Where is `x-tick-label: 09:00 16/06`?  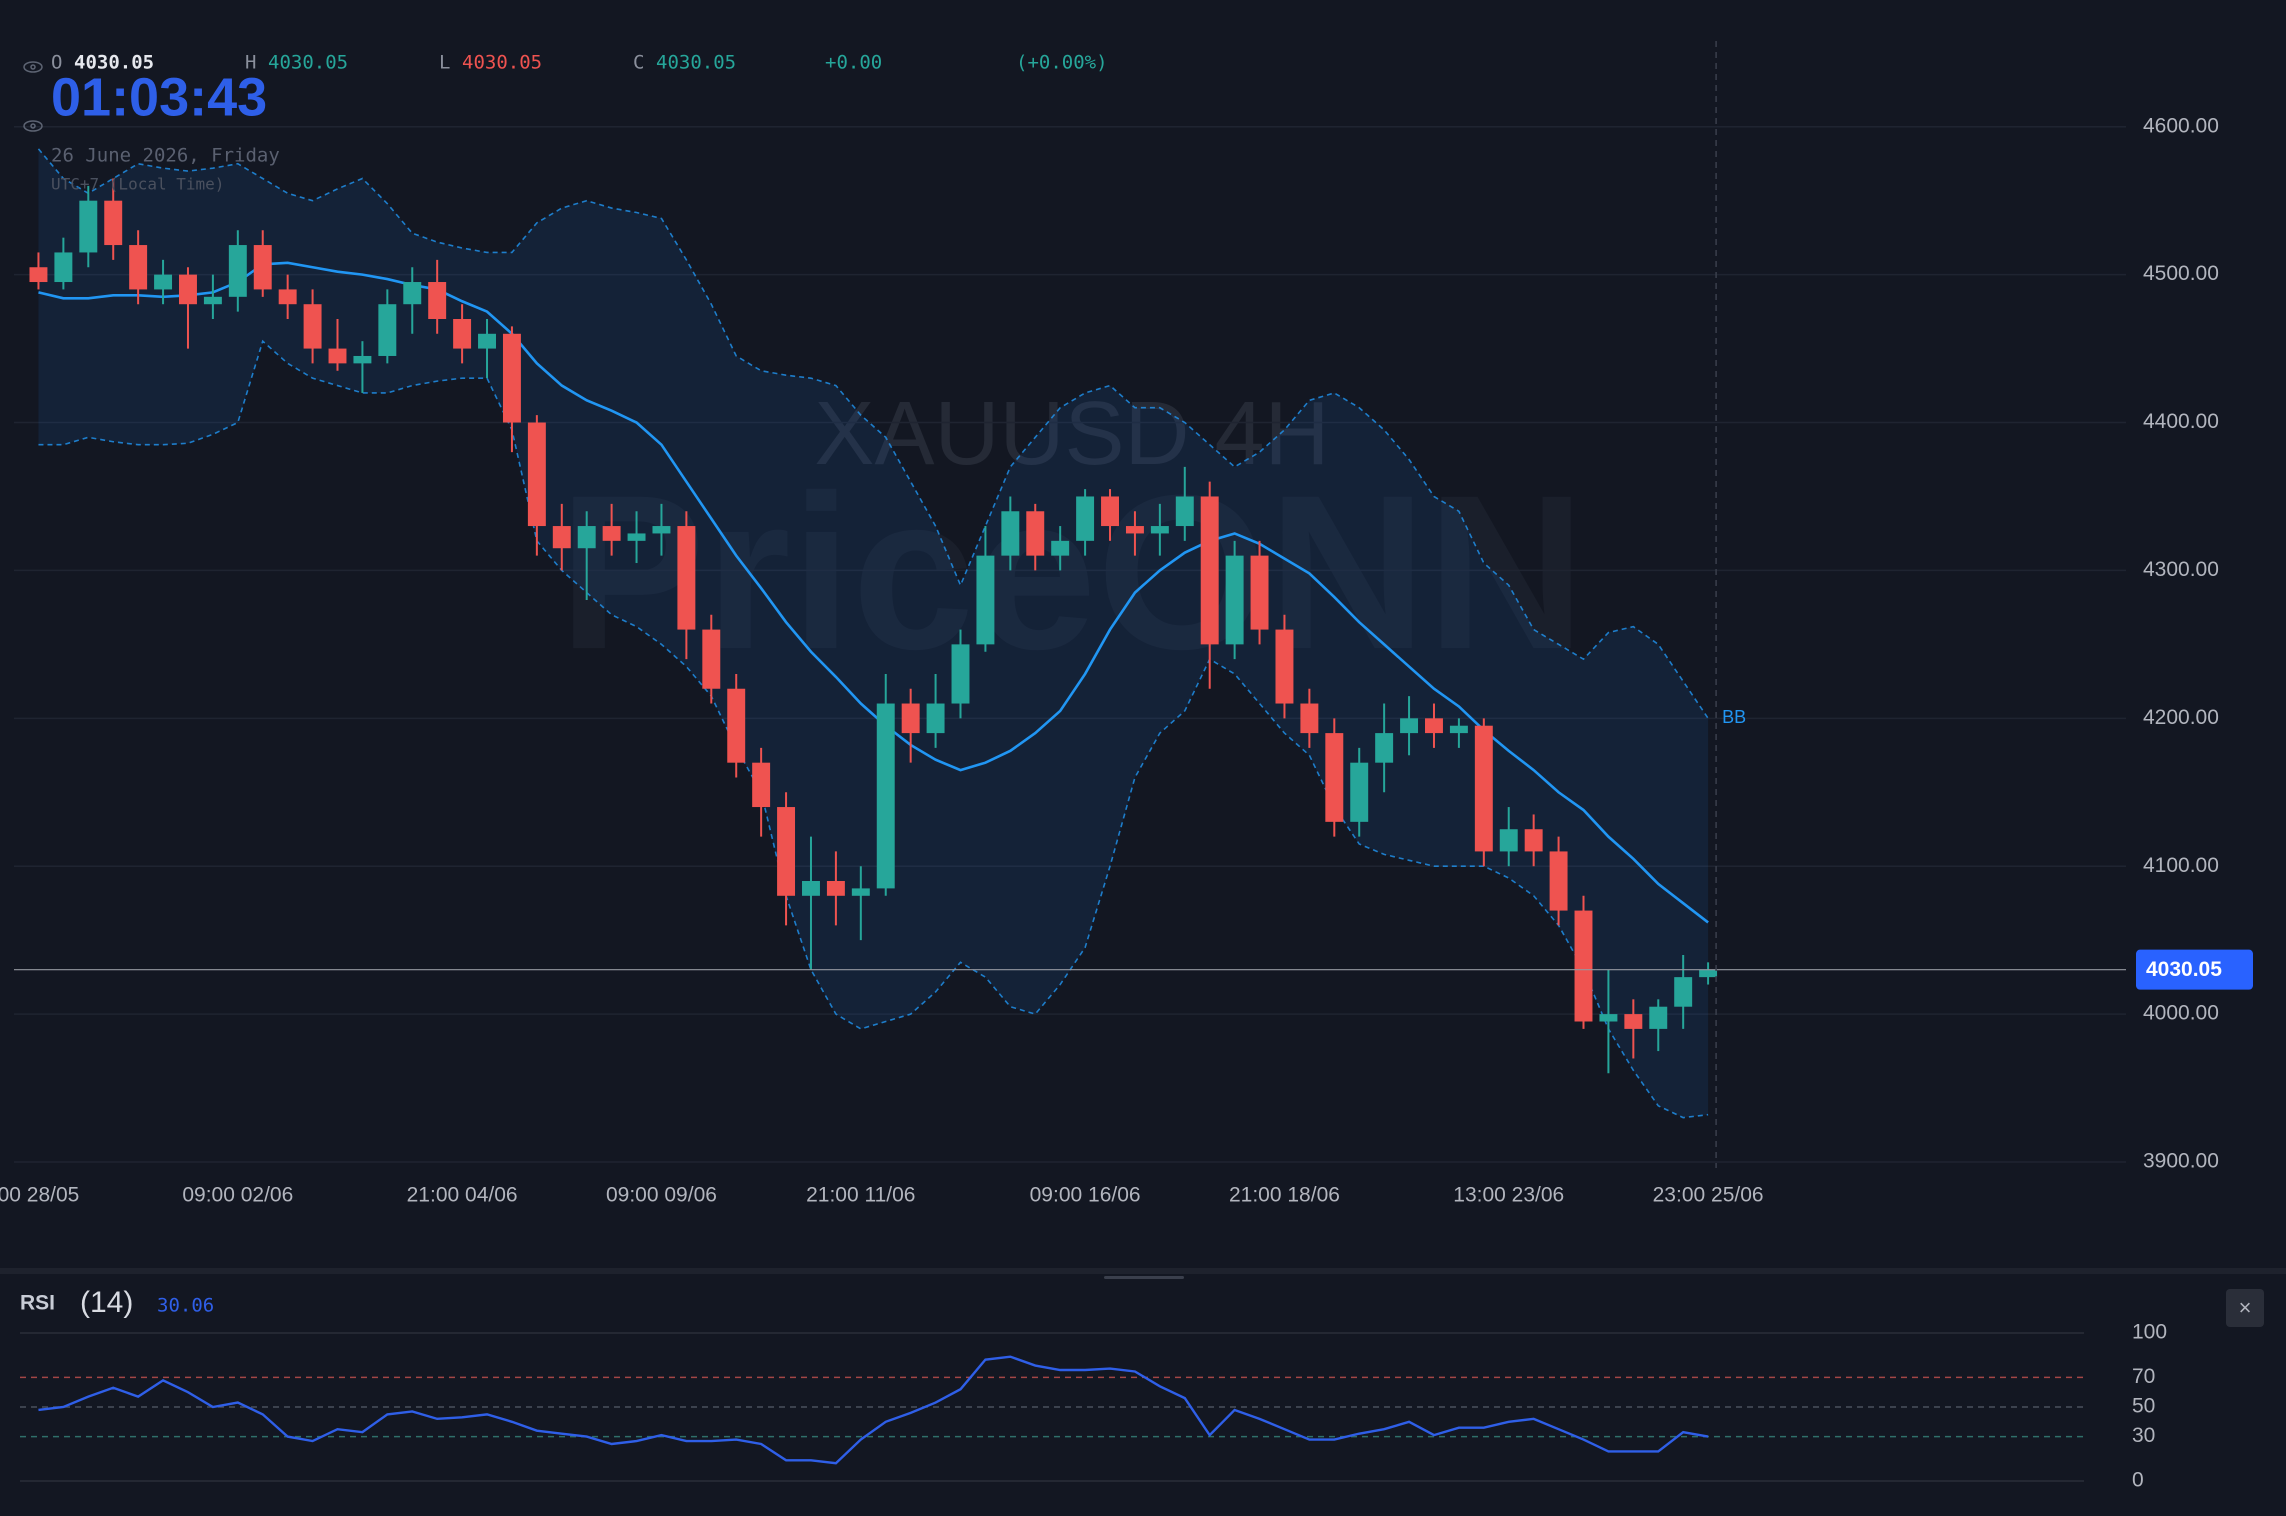 x-tick-label: 09:00 16/06 is located at coordinates (1085, 1195).